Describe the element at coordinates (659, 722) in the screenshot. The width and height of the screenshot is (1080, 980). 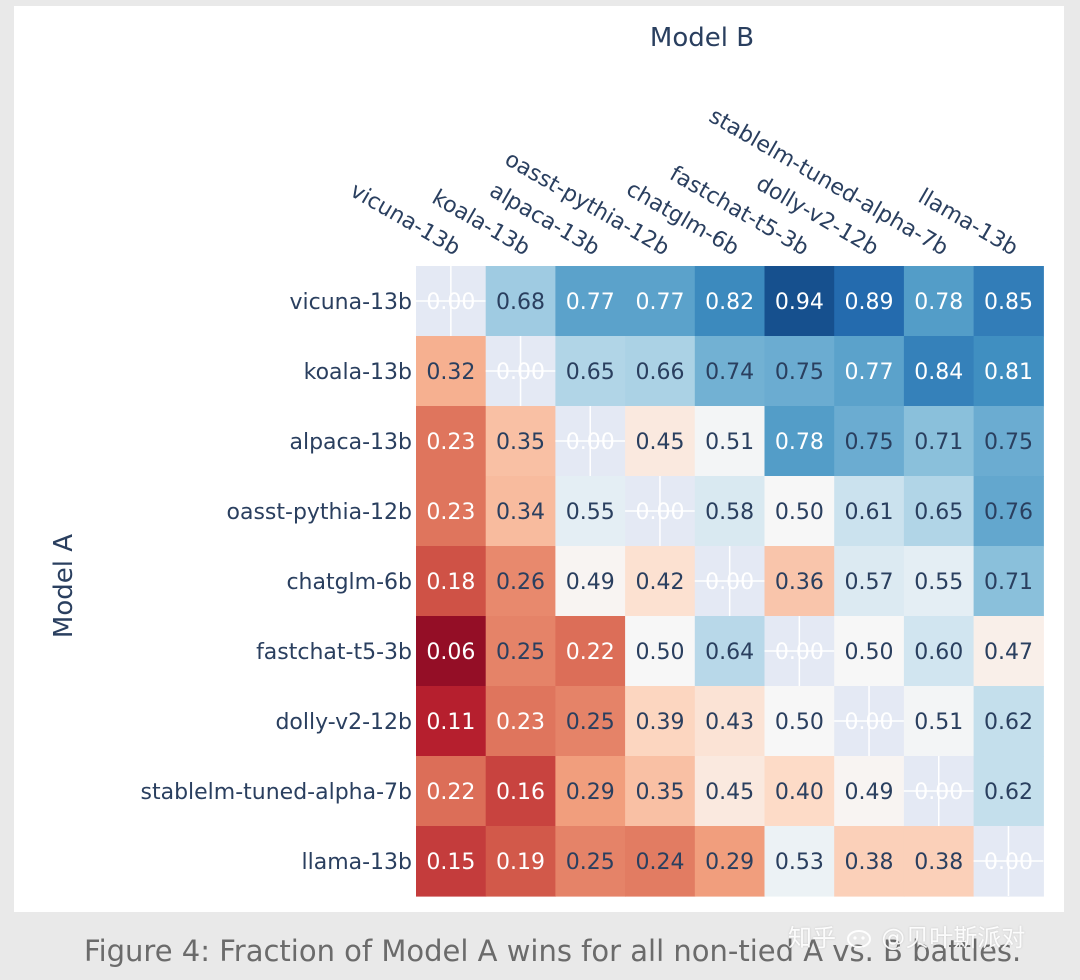
I see `cell-value-label: 0.39` at that location.